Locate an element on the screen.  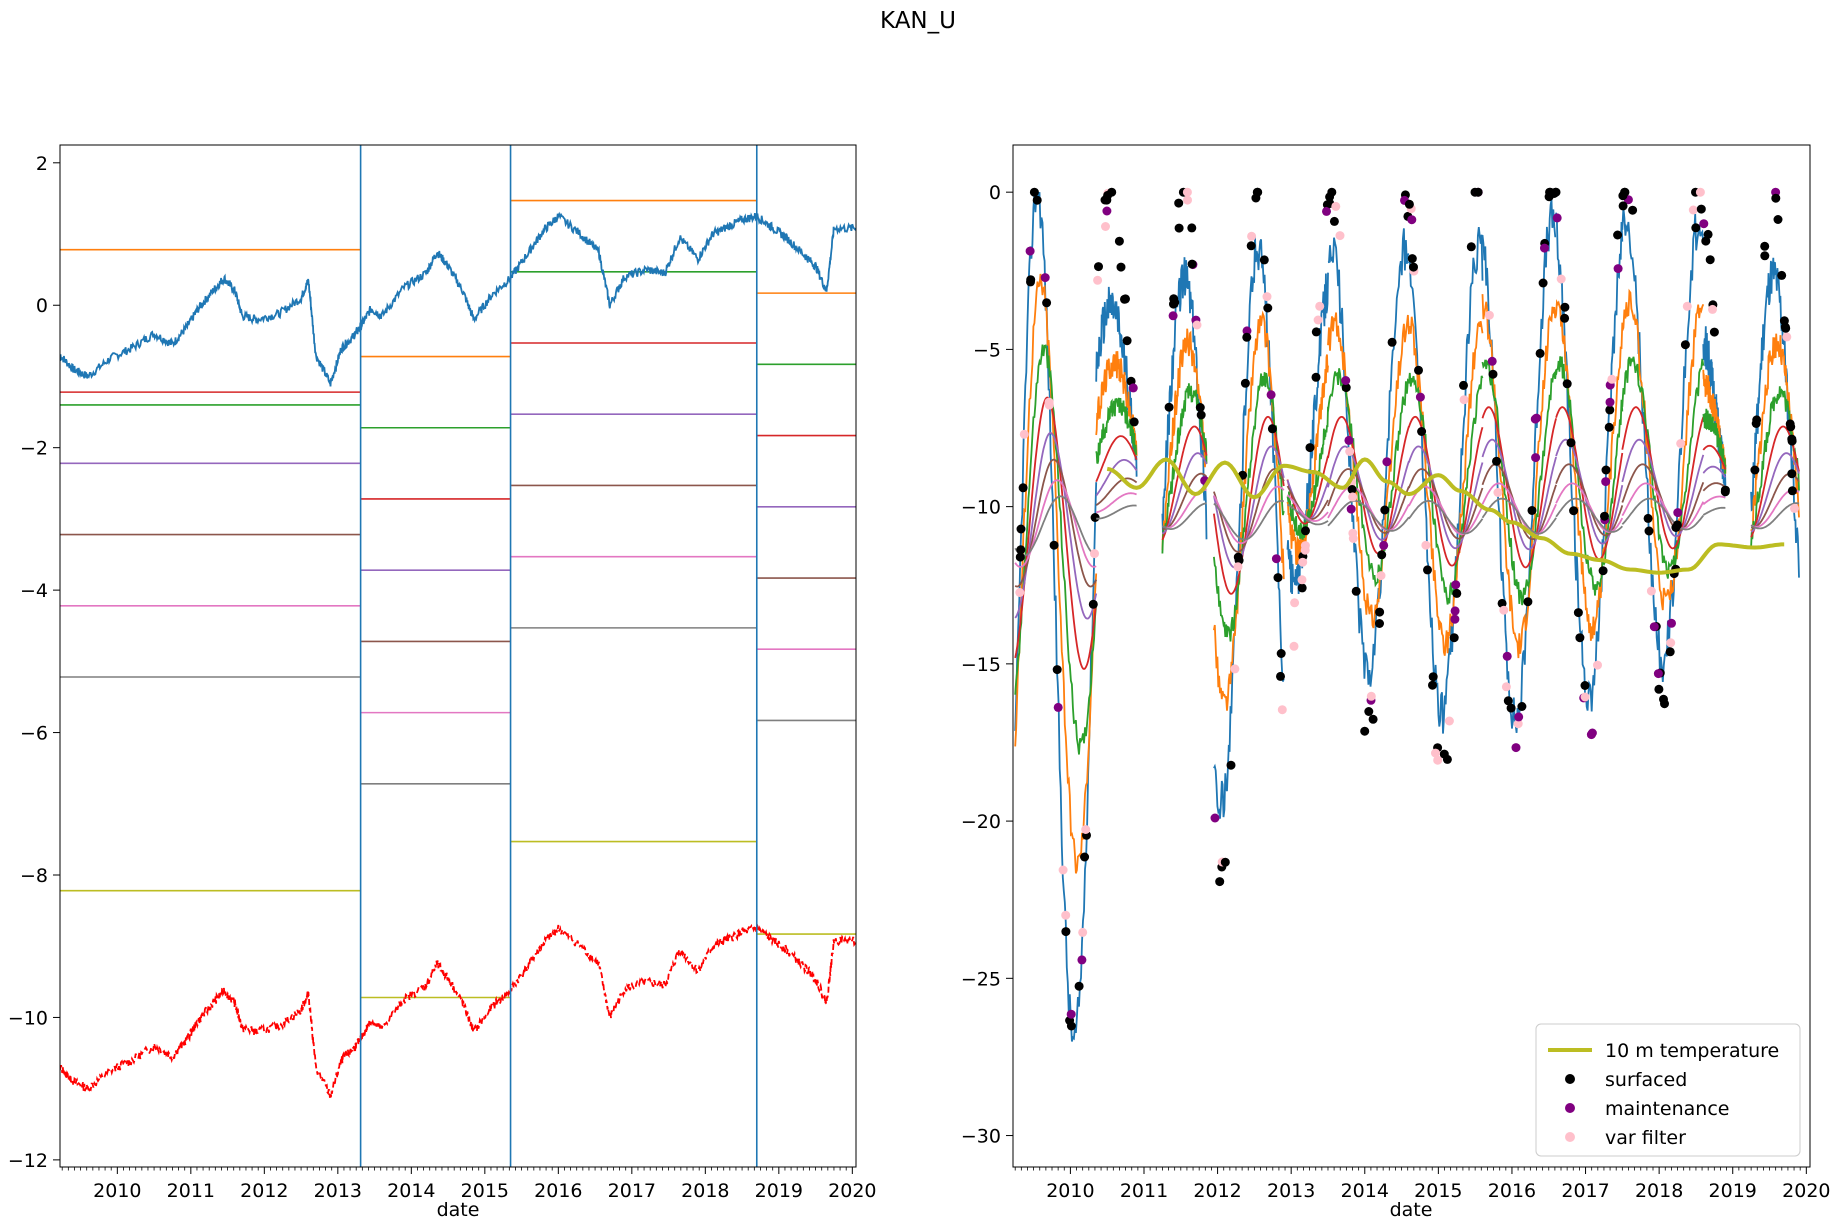
y-tick-label: −30 is located at coordinates (981, 1137).